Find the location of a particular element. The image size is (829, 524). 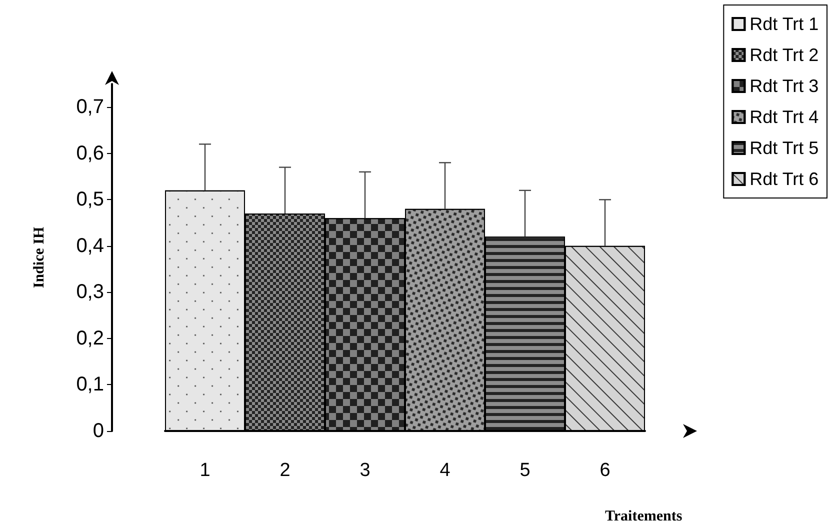

legend-label: Rdt Trt 2 is located at coordinates (784, 55).